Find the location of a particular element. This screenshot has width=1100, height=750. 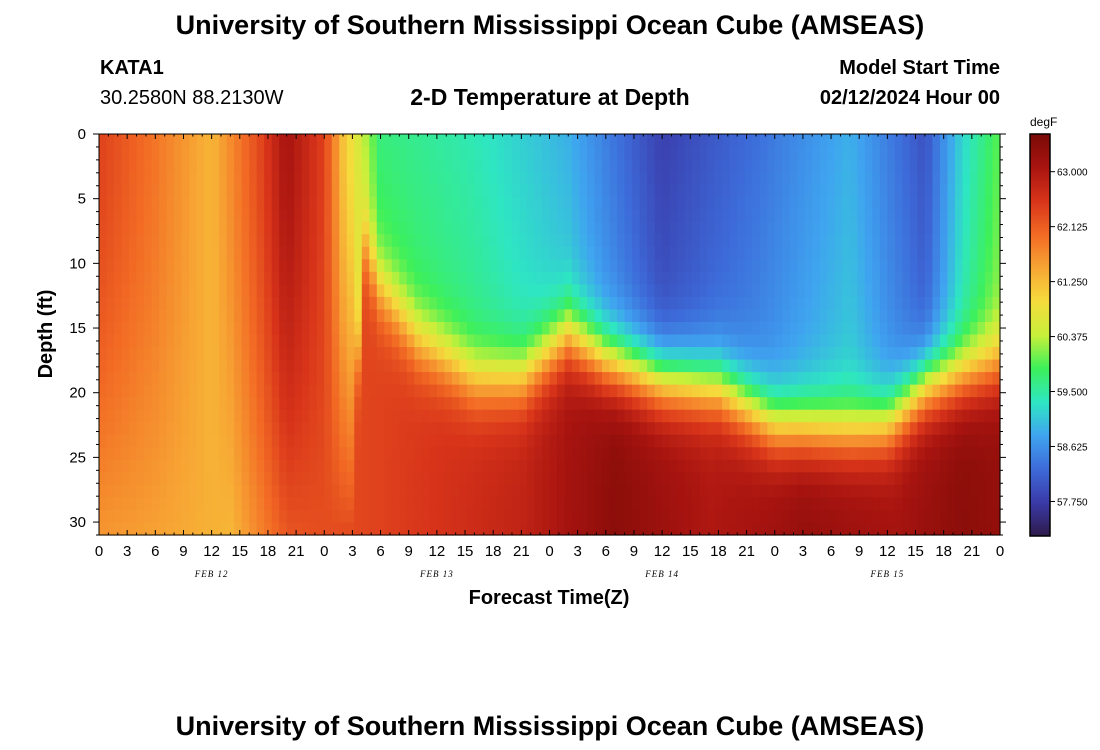

y-tick-label: 0 is located at coordinates (82, 134).